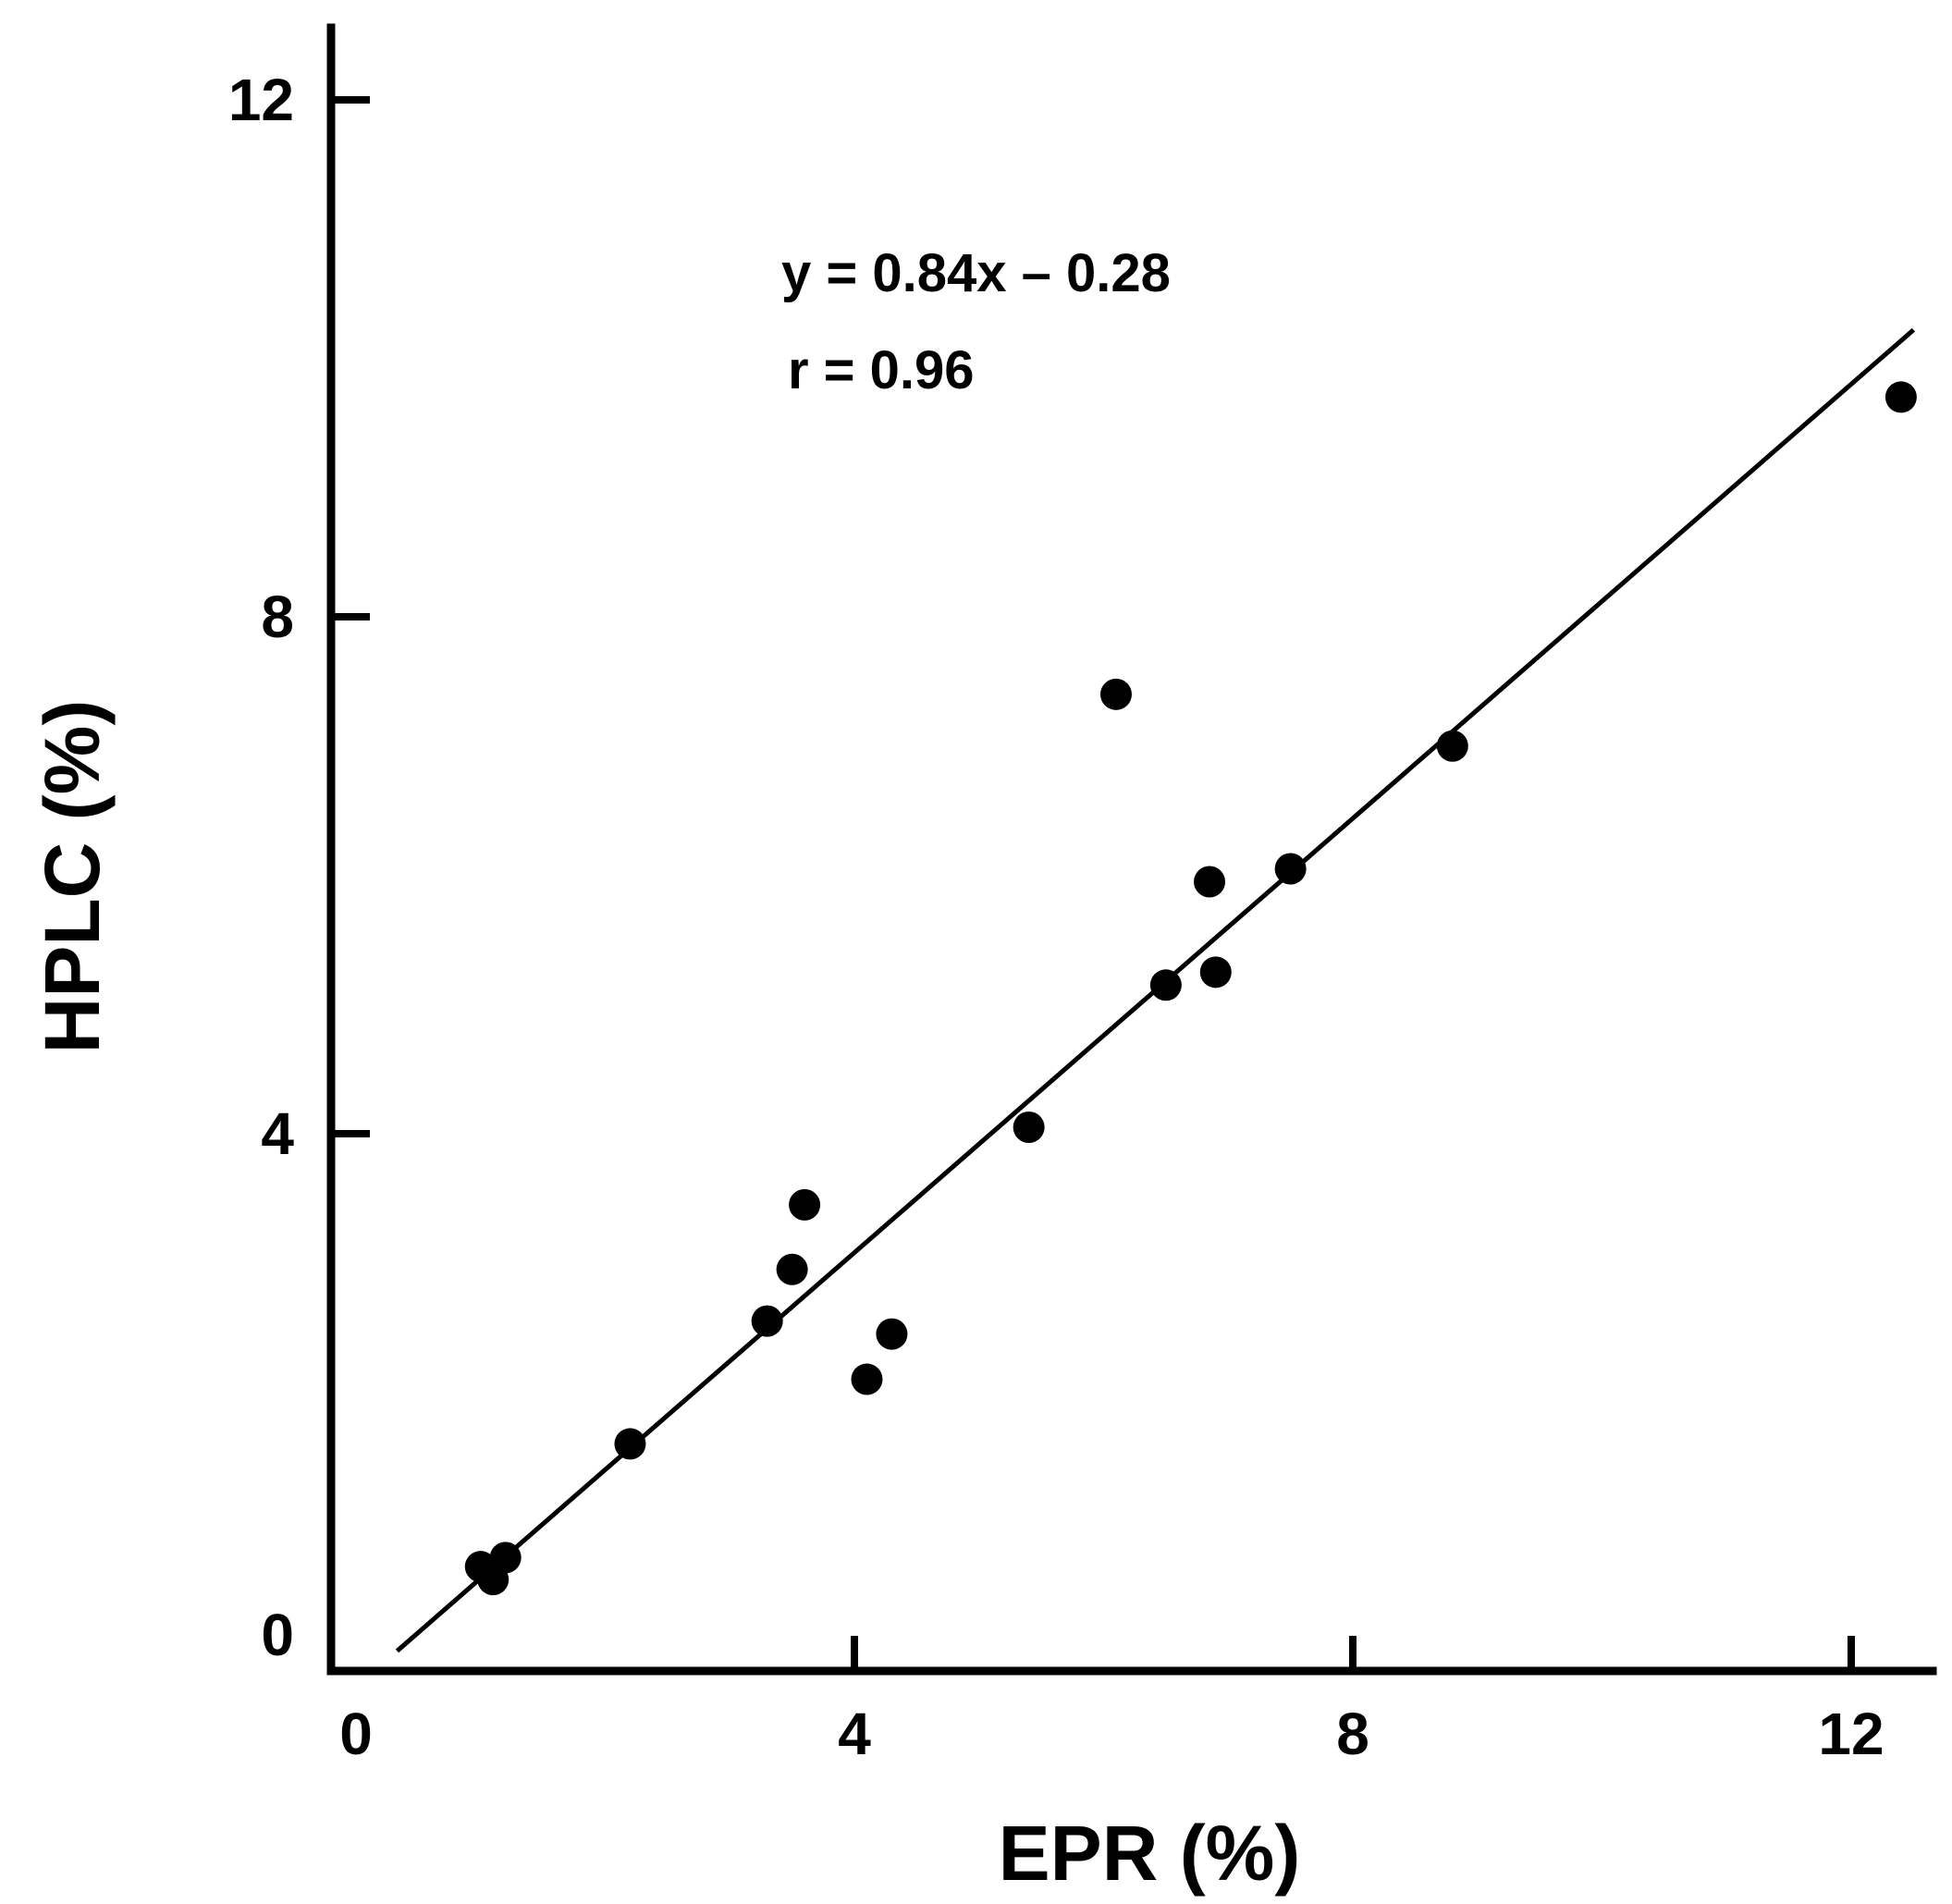  What do you see at coordinates (277, 1133) in the screenshot?
I see `y-tick-label-4: 4` at bounding box center [277, 1133].